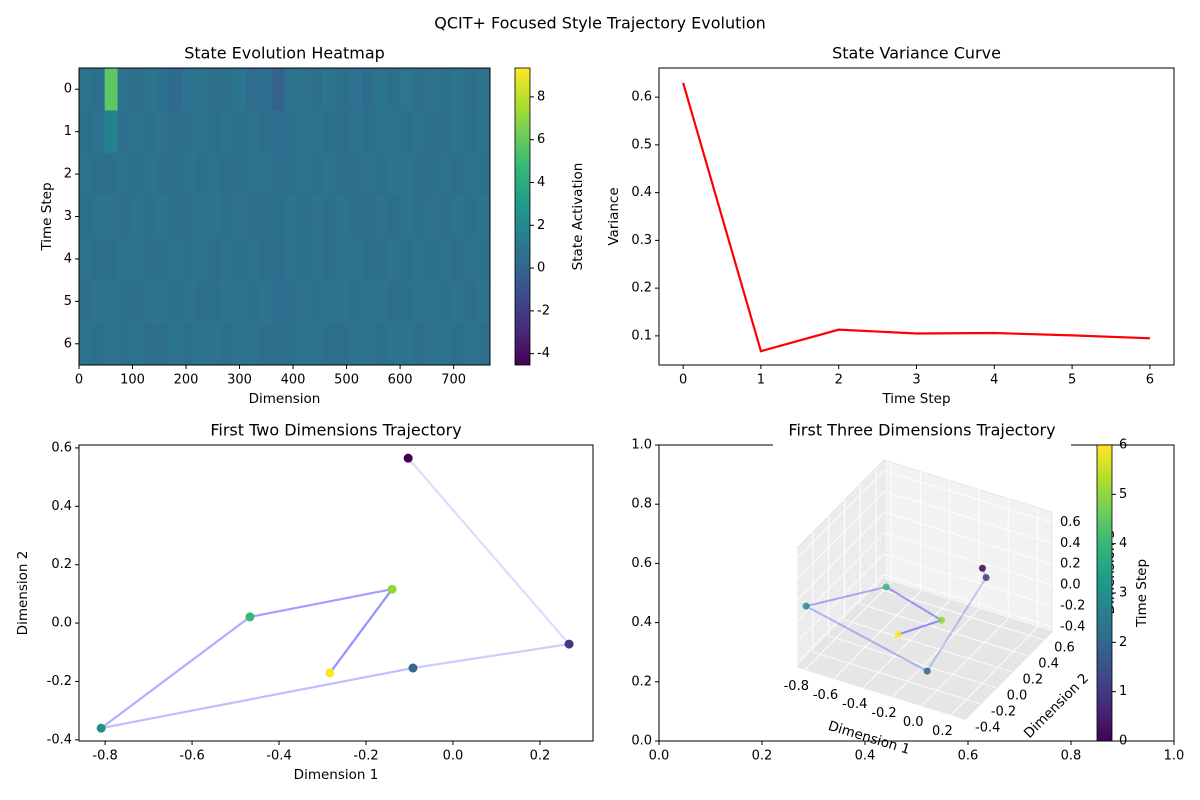 The width and height of the screenshot is (1200, 800). Describe the element at coordinates (59, 681) in the screenshot. I see `y-tick-label: -0.2` at that location.